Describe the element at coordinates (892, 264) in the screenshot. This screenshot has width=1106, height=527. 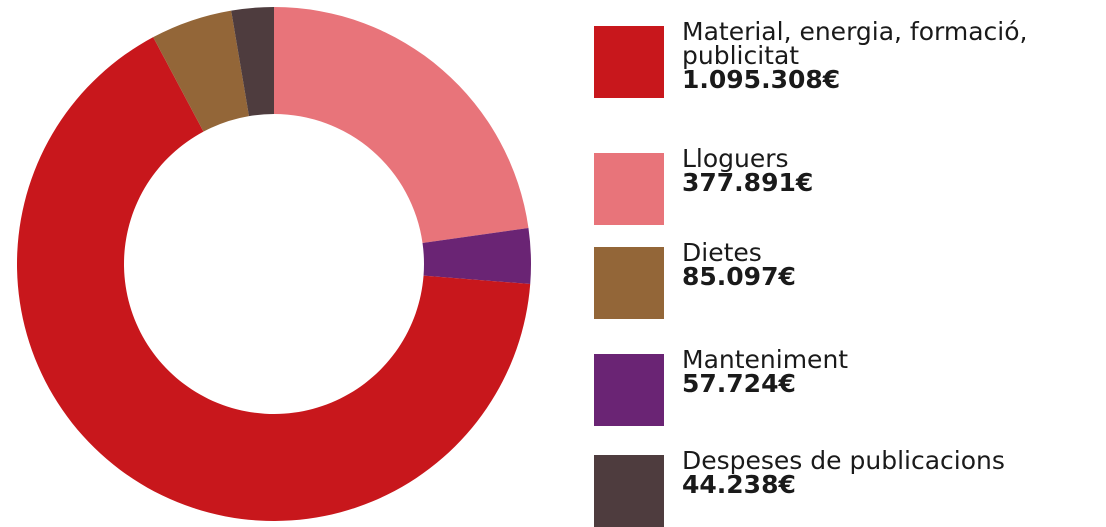
I see `legend-text: Dietes 85.097€` at that location.